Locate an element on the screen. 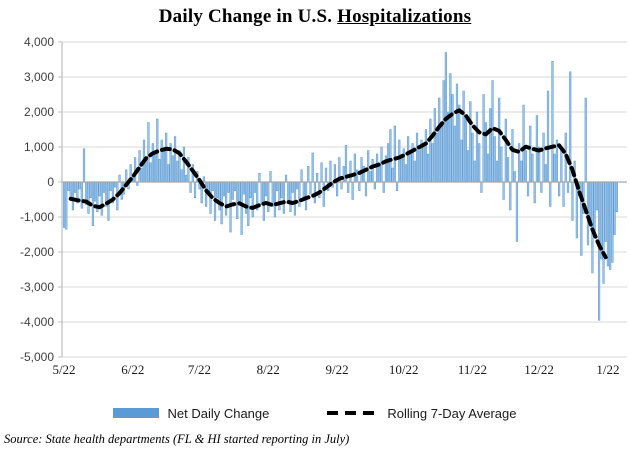 This screenshot has height=457, width=630. dashed-line-swatch is located at coordinates (353, 413).